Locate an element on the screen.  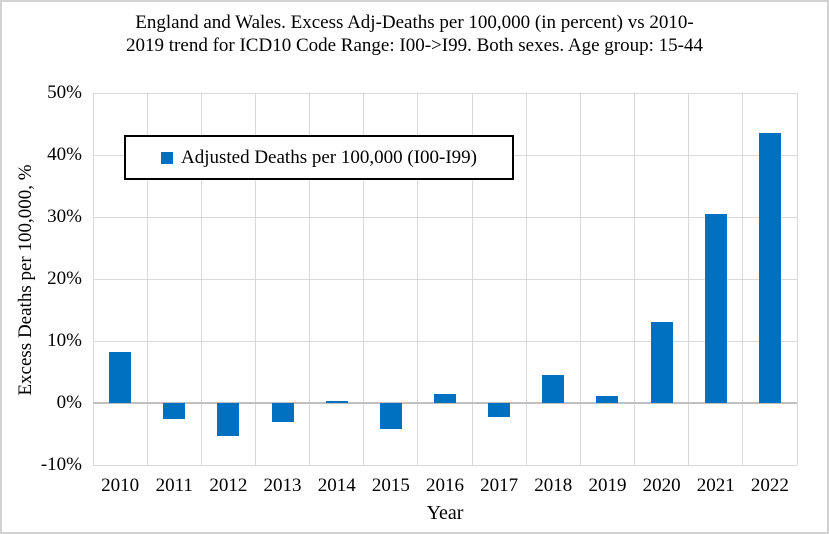
x-tick-label: 2016 is located at coordinates (445, 485).